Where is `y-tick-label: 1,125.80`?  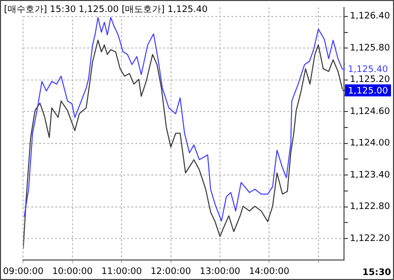 y-tick-label: 1,125.80 is located at coordinates (370, 48).